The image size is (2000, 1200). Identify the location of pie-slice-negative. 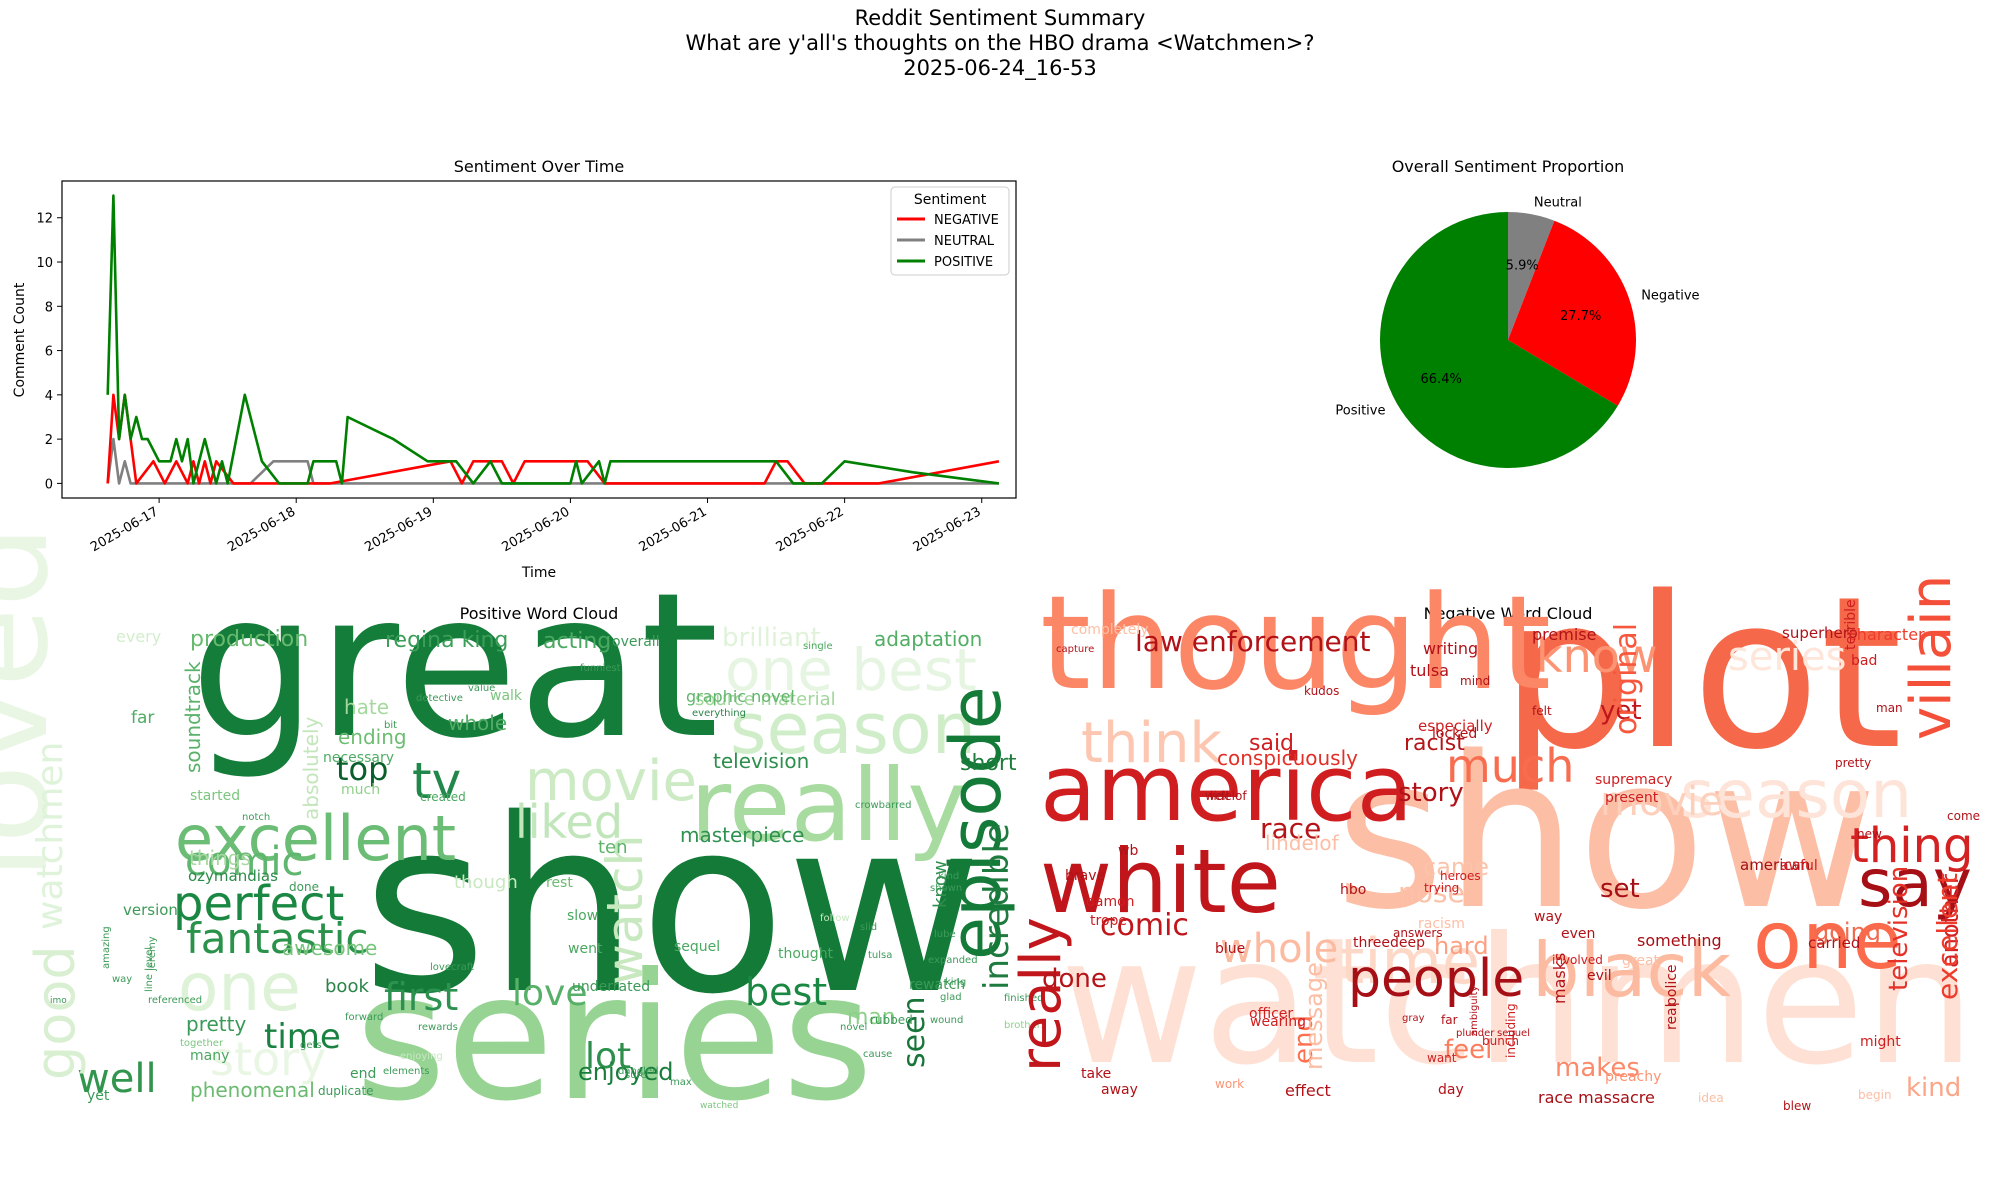
(1572, 313).